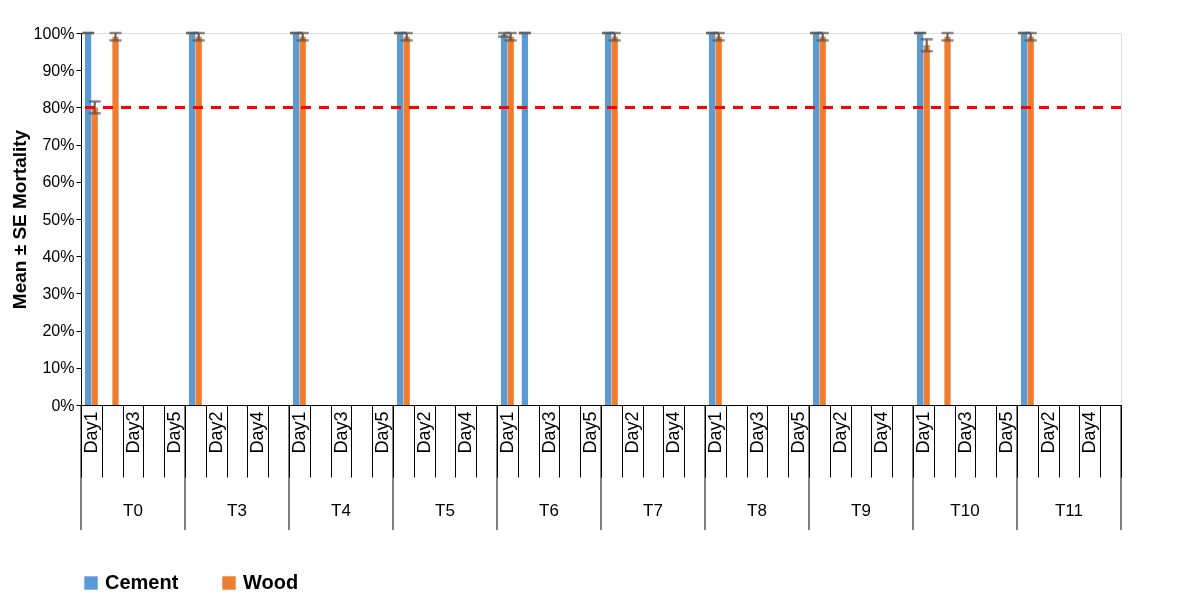 The width and height of the screenshot is (1193, 612). What do you see at coordinates (237, 510) in the screenshot?
I see `text: T3` at bounding box center [237, 510].